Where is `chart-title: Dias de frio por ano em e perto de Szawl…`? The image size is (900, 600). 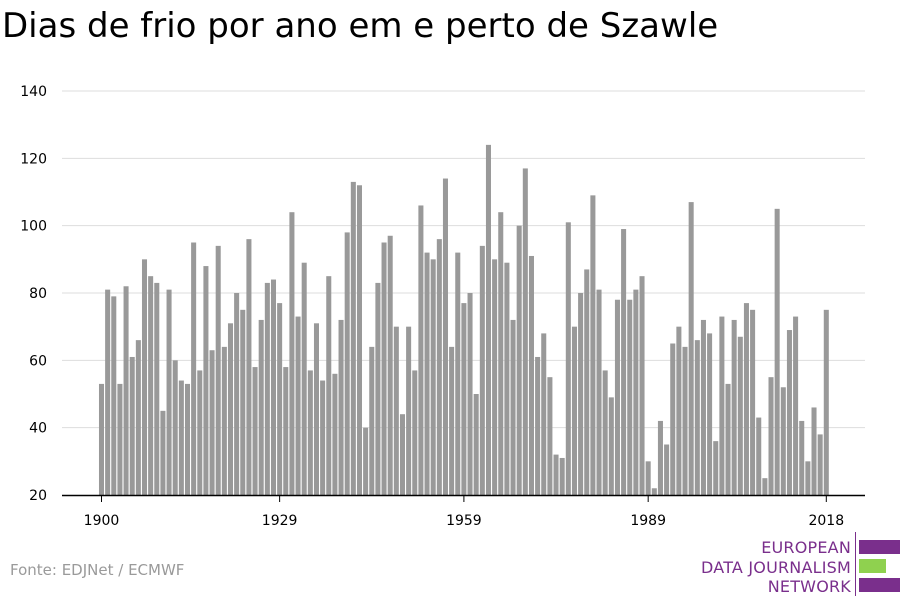
chart-title: Dias de frio por ano em e perto de Szawl… is located at coordinates (360, 26).